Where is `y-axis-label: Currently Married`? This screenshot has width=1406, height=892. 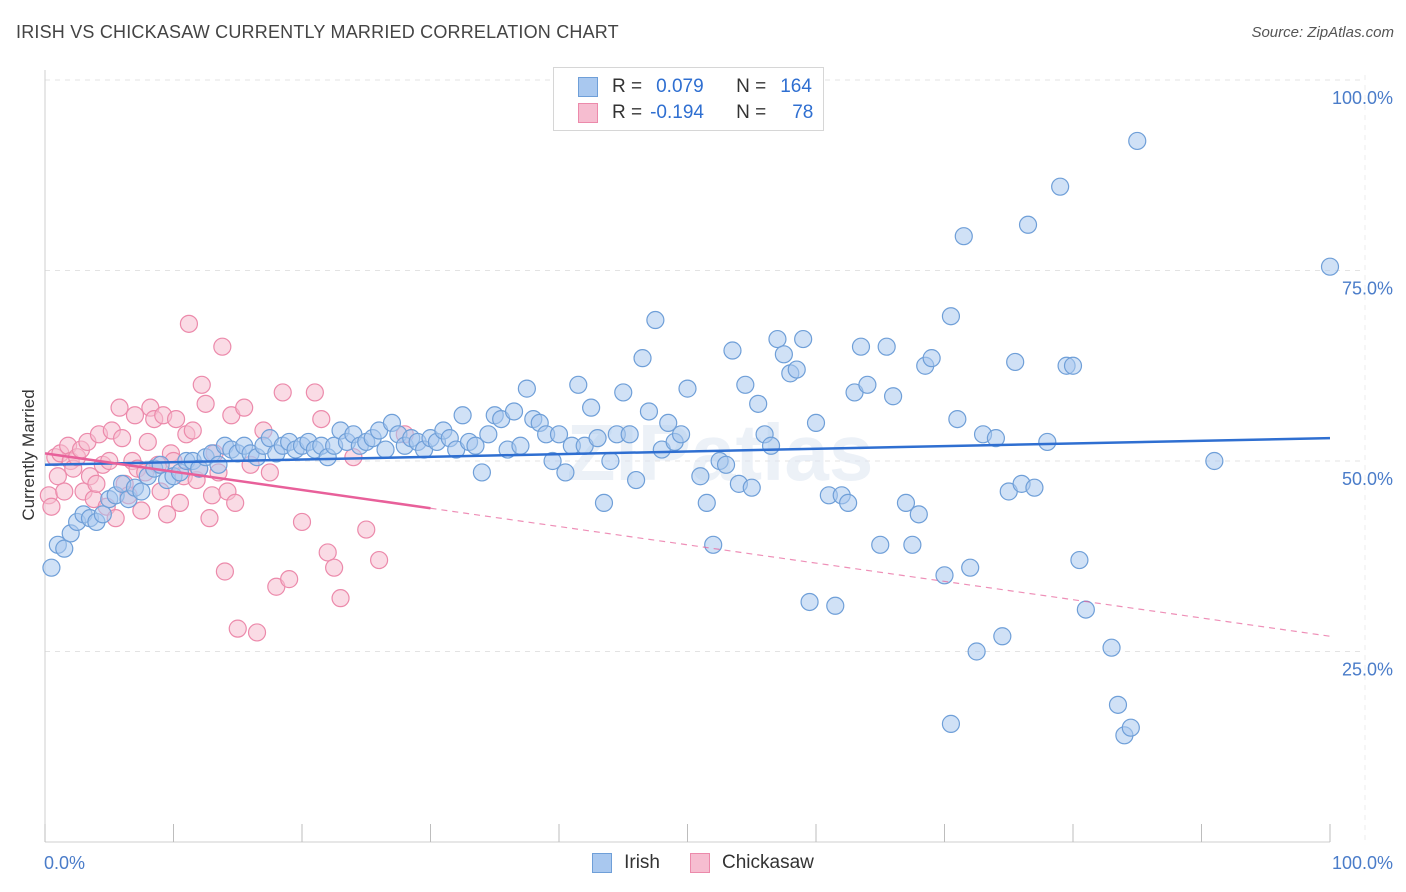 y-axis-label: Currently Married is located at coordinates (28, 454).